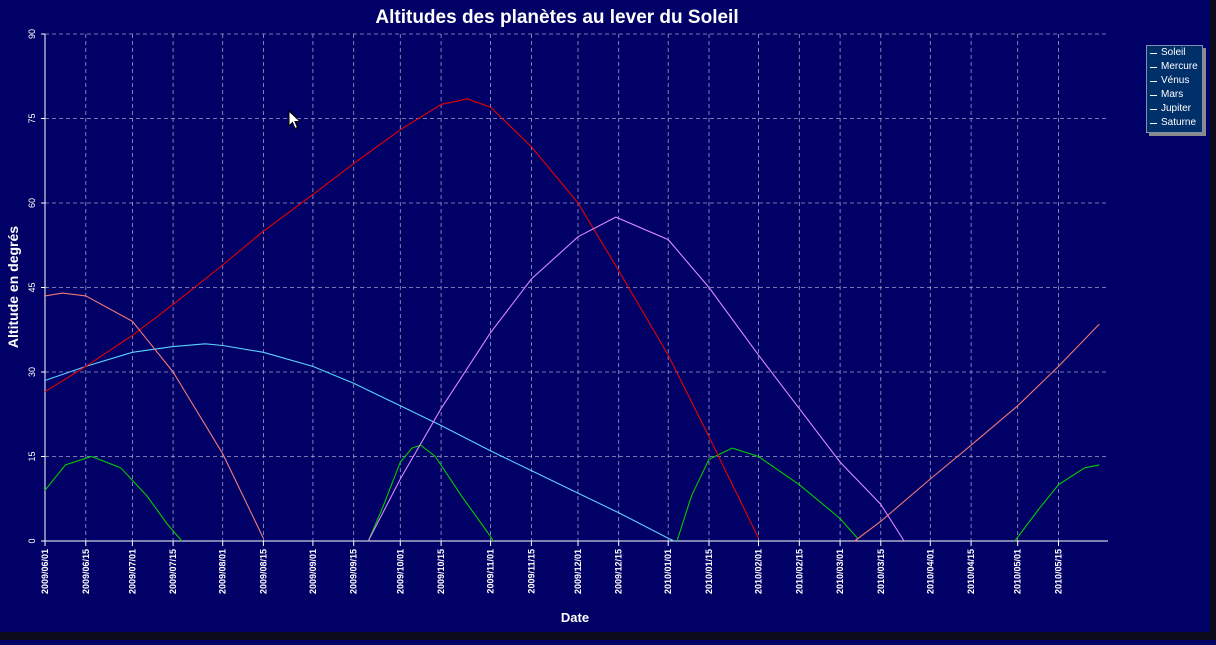 The height and width of the screenshot is (645, 1216). What do you see at coordinates (13, 287) in the screenshot?
I see `y-axis-label: Altitude en degrés` at bounding box center [13, 287].